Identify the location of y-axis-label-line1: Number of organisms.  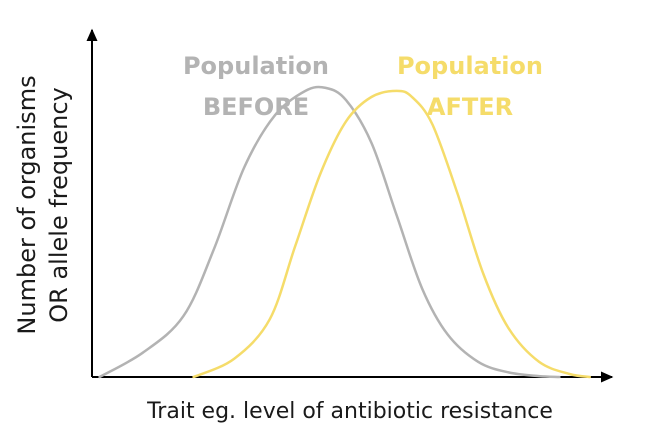
(27, 204).